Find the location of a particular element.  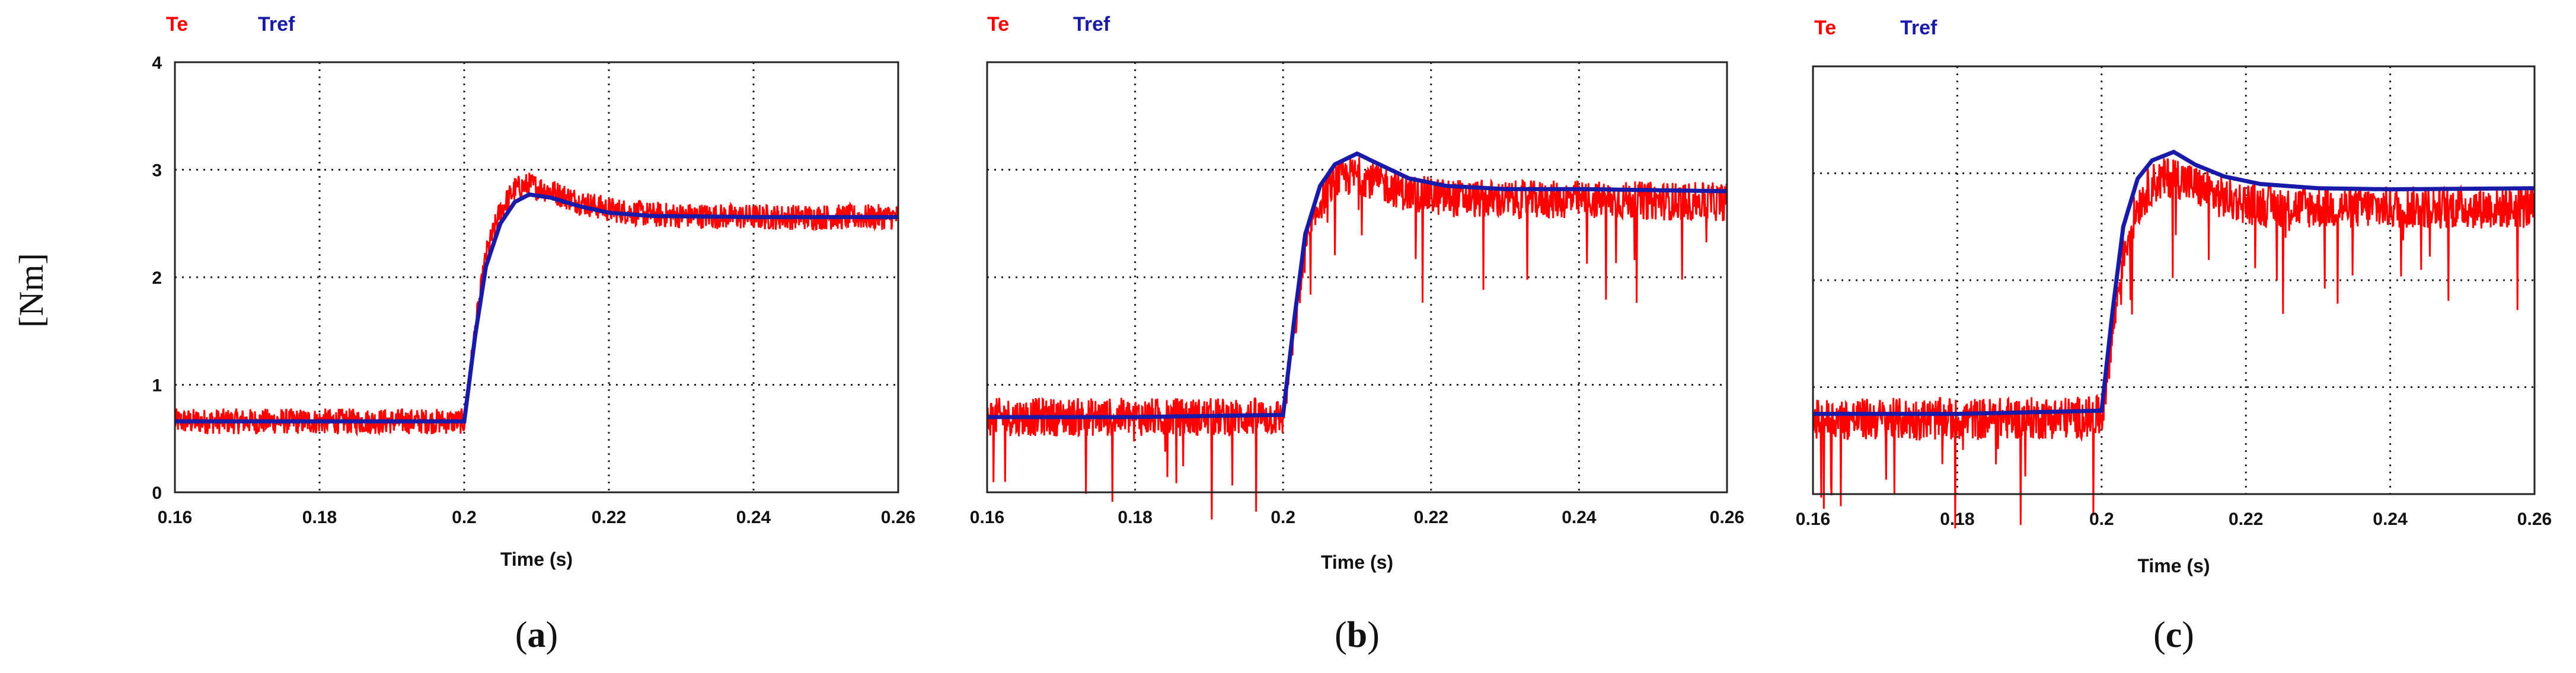

y-tick-label: 2 is located at coordinates (157, 278).